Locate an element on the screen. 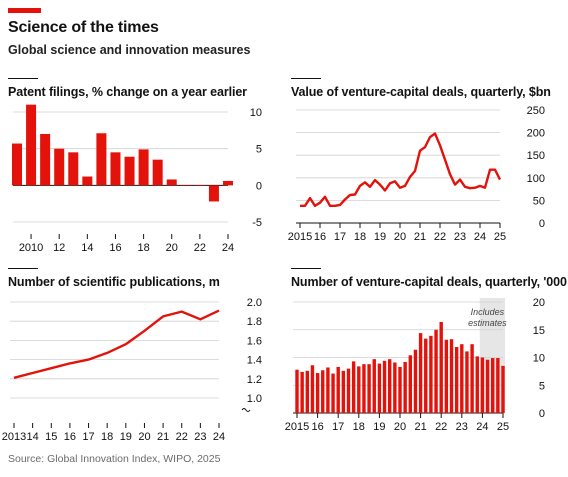  y-tick-label: 150 is located at coordinates (536, 156).